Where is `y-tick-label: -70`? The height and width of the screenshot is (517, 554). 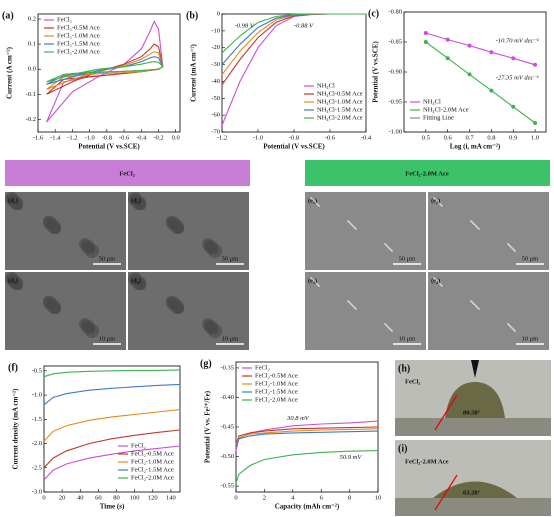
y-tick-label: -70 is located at coordinates (215, 131).